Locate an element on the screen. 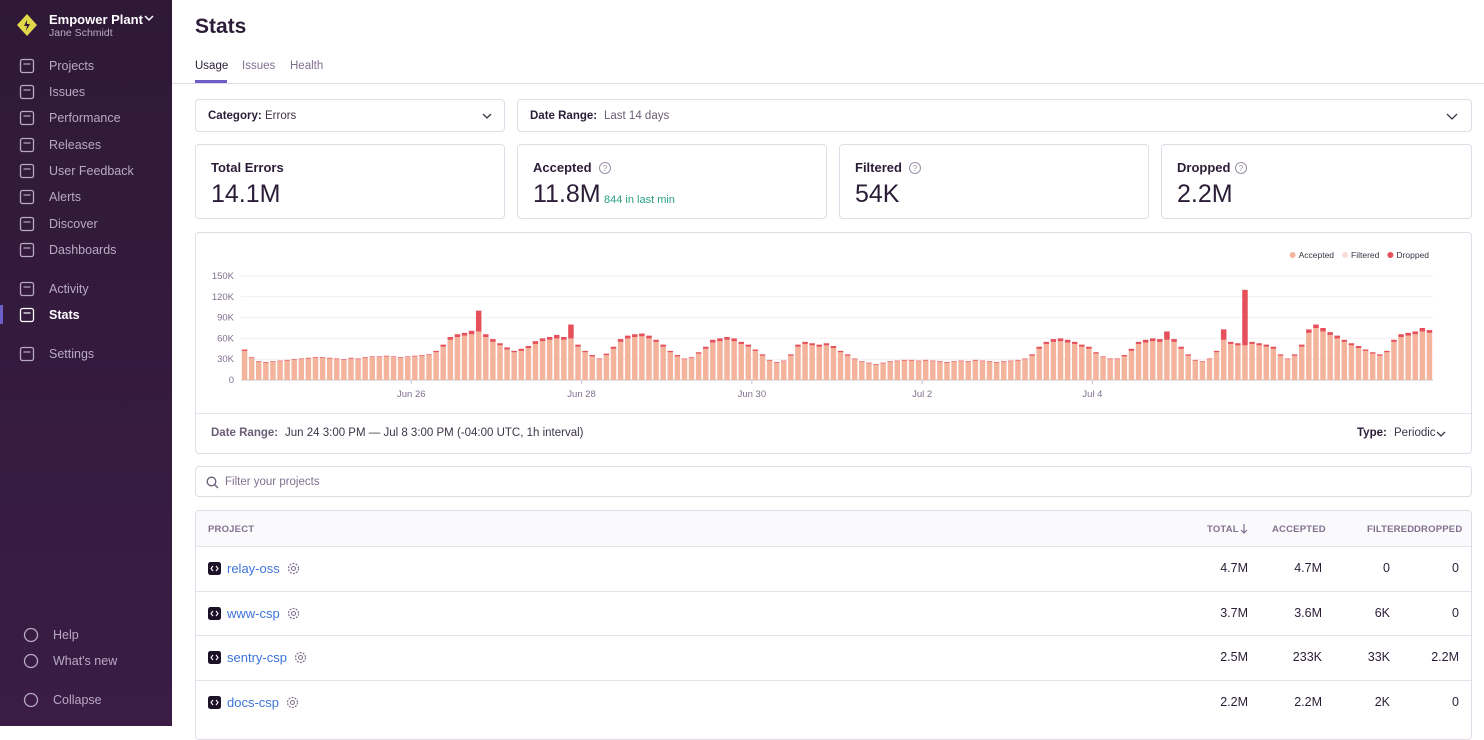  project-link: sentry-csp is located at coordinates (257, 657).